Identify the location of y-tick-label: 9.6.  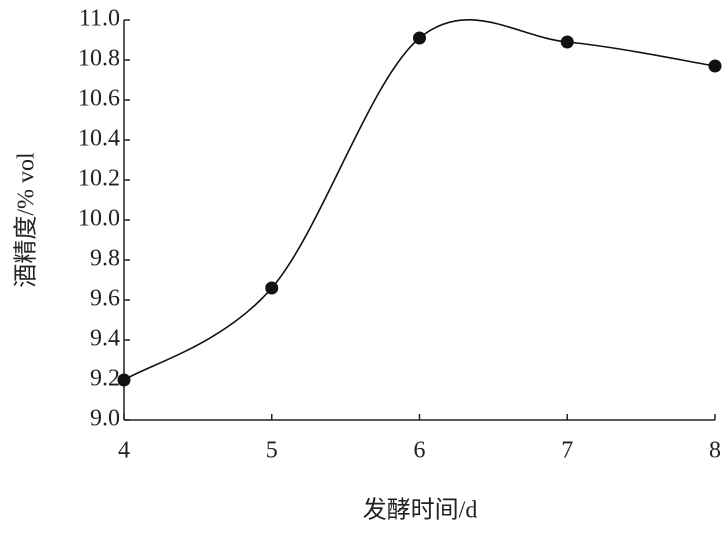
(105, 299).